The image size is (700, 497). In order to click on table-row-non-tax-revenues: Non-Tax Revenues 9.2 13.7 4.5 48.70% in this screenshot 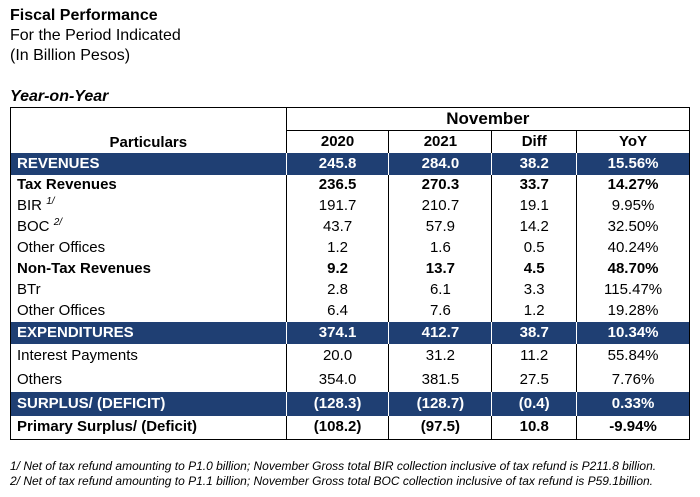, I will do `click(350, 269)`.